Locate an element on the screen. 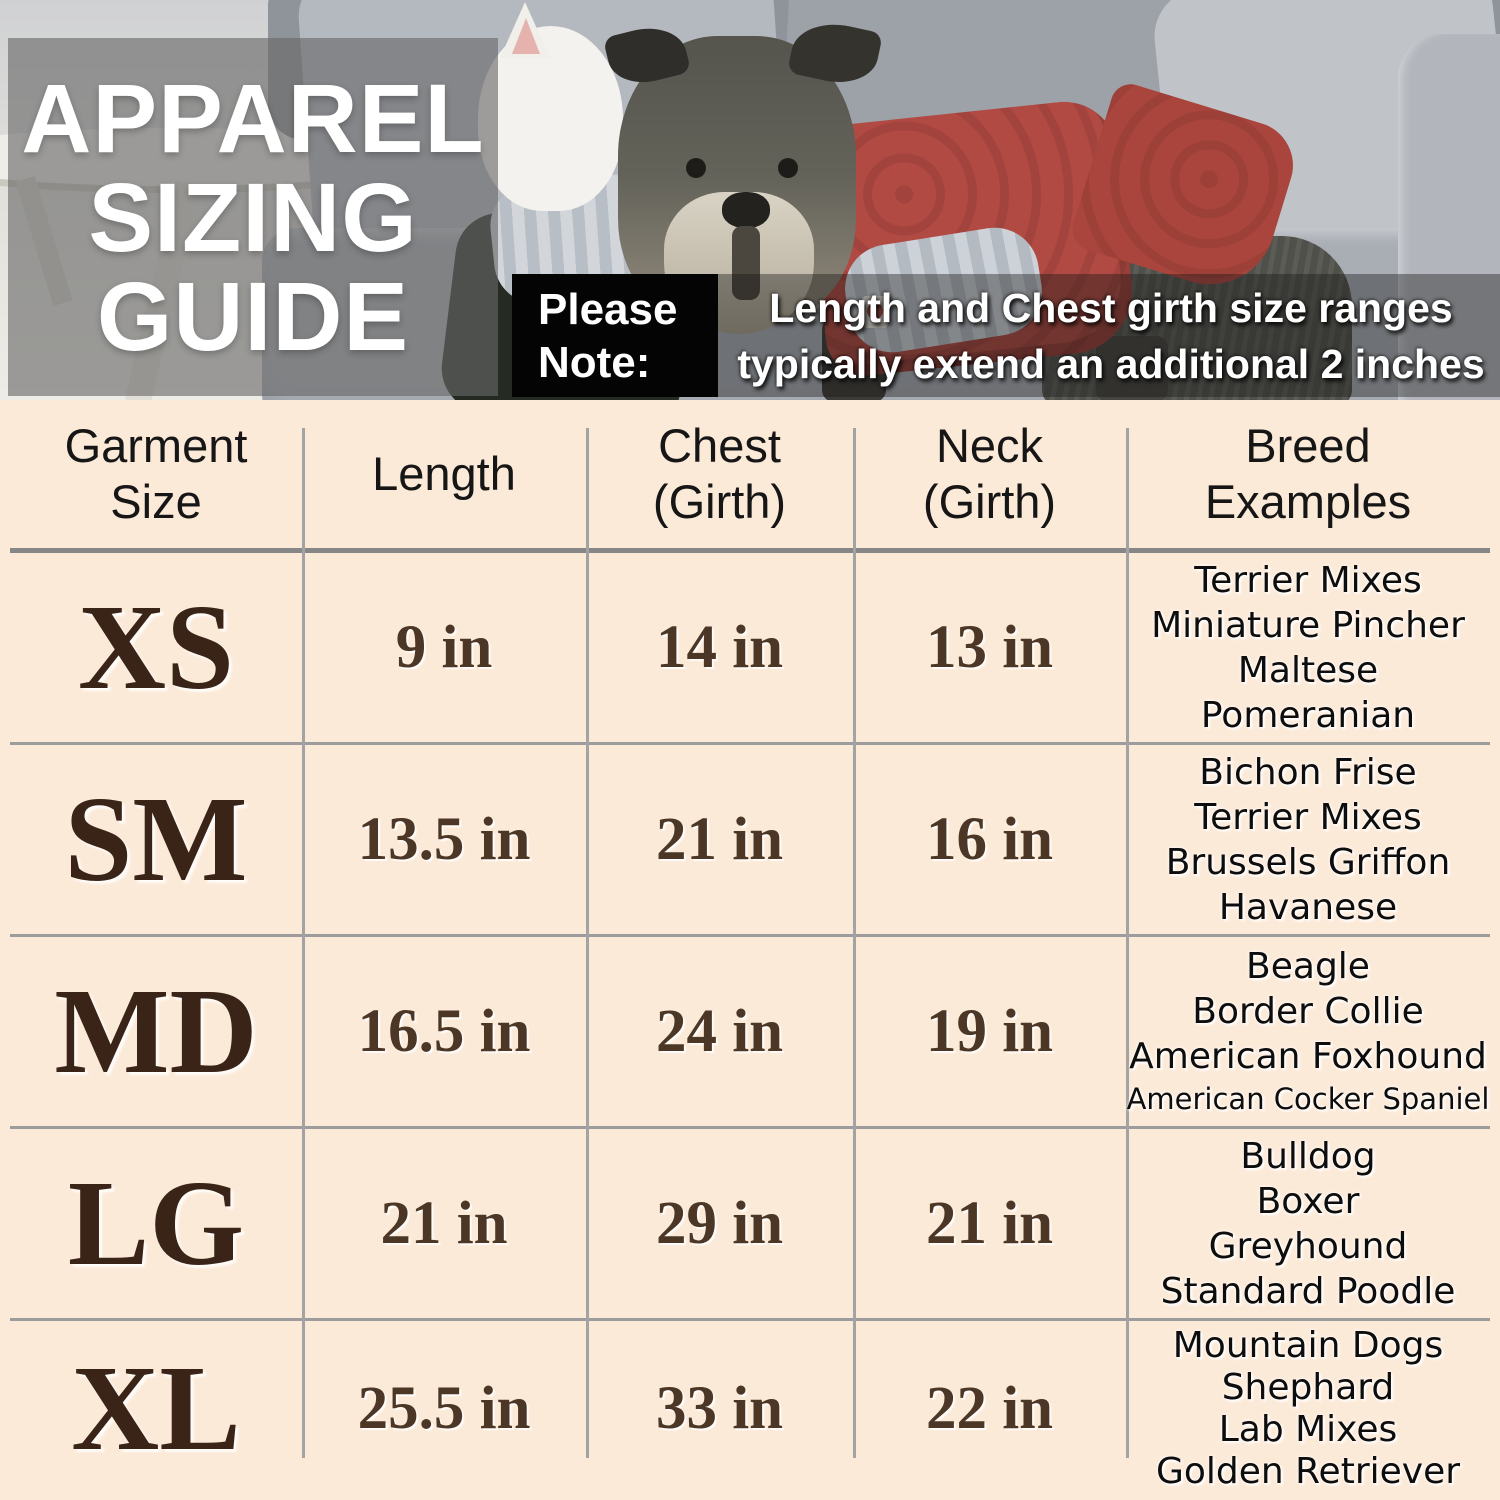  white-dog-ear-inner is located at coordinates (526, 36).